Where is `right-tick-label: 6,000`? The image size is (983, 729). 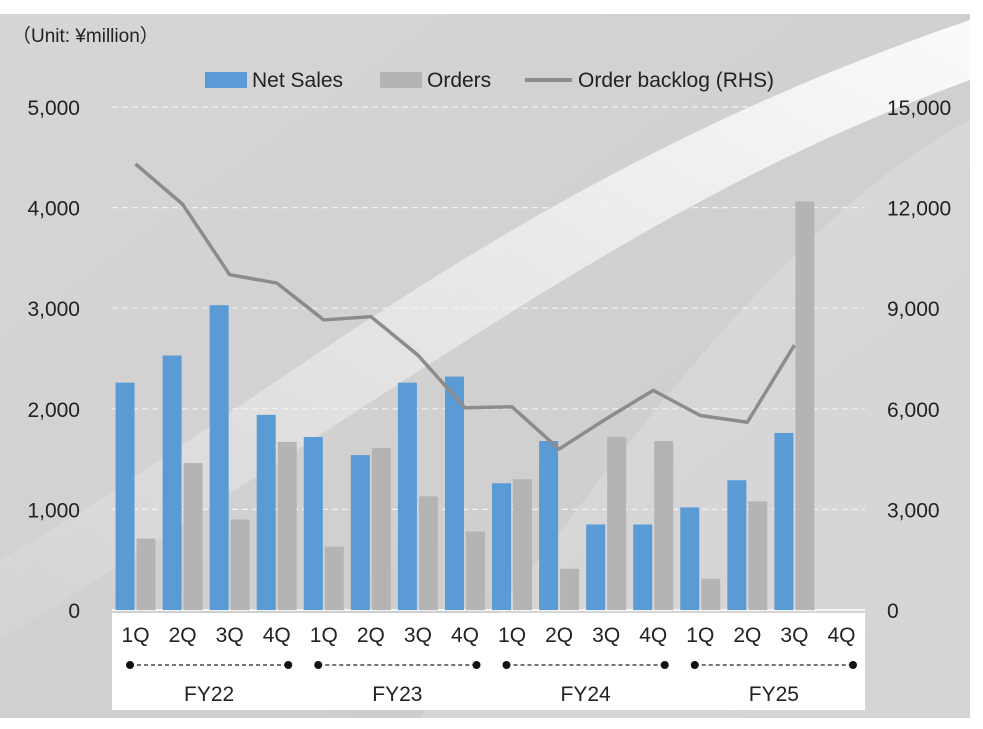
right-tick-label: 6,000 is located at coordinates (913, 410).